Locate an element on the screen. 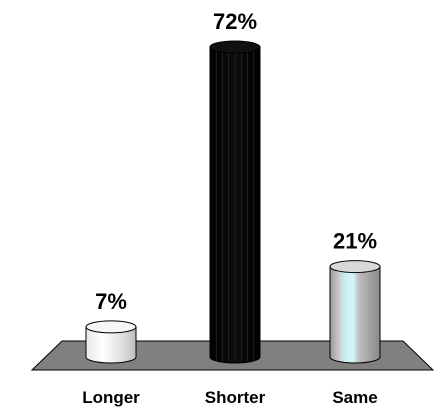  bar-same is located at coordinates (355, 312).